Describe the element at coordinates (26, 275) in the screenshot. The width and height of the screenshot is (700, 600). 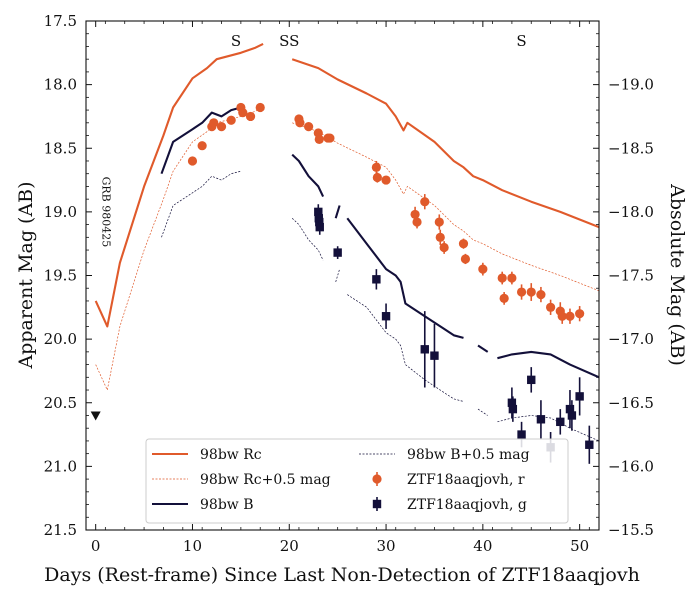
I see `y-axis-title: Apparent Mag (AB)` at that location.